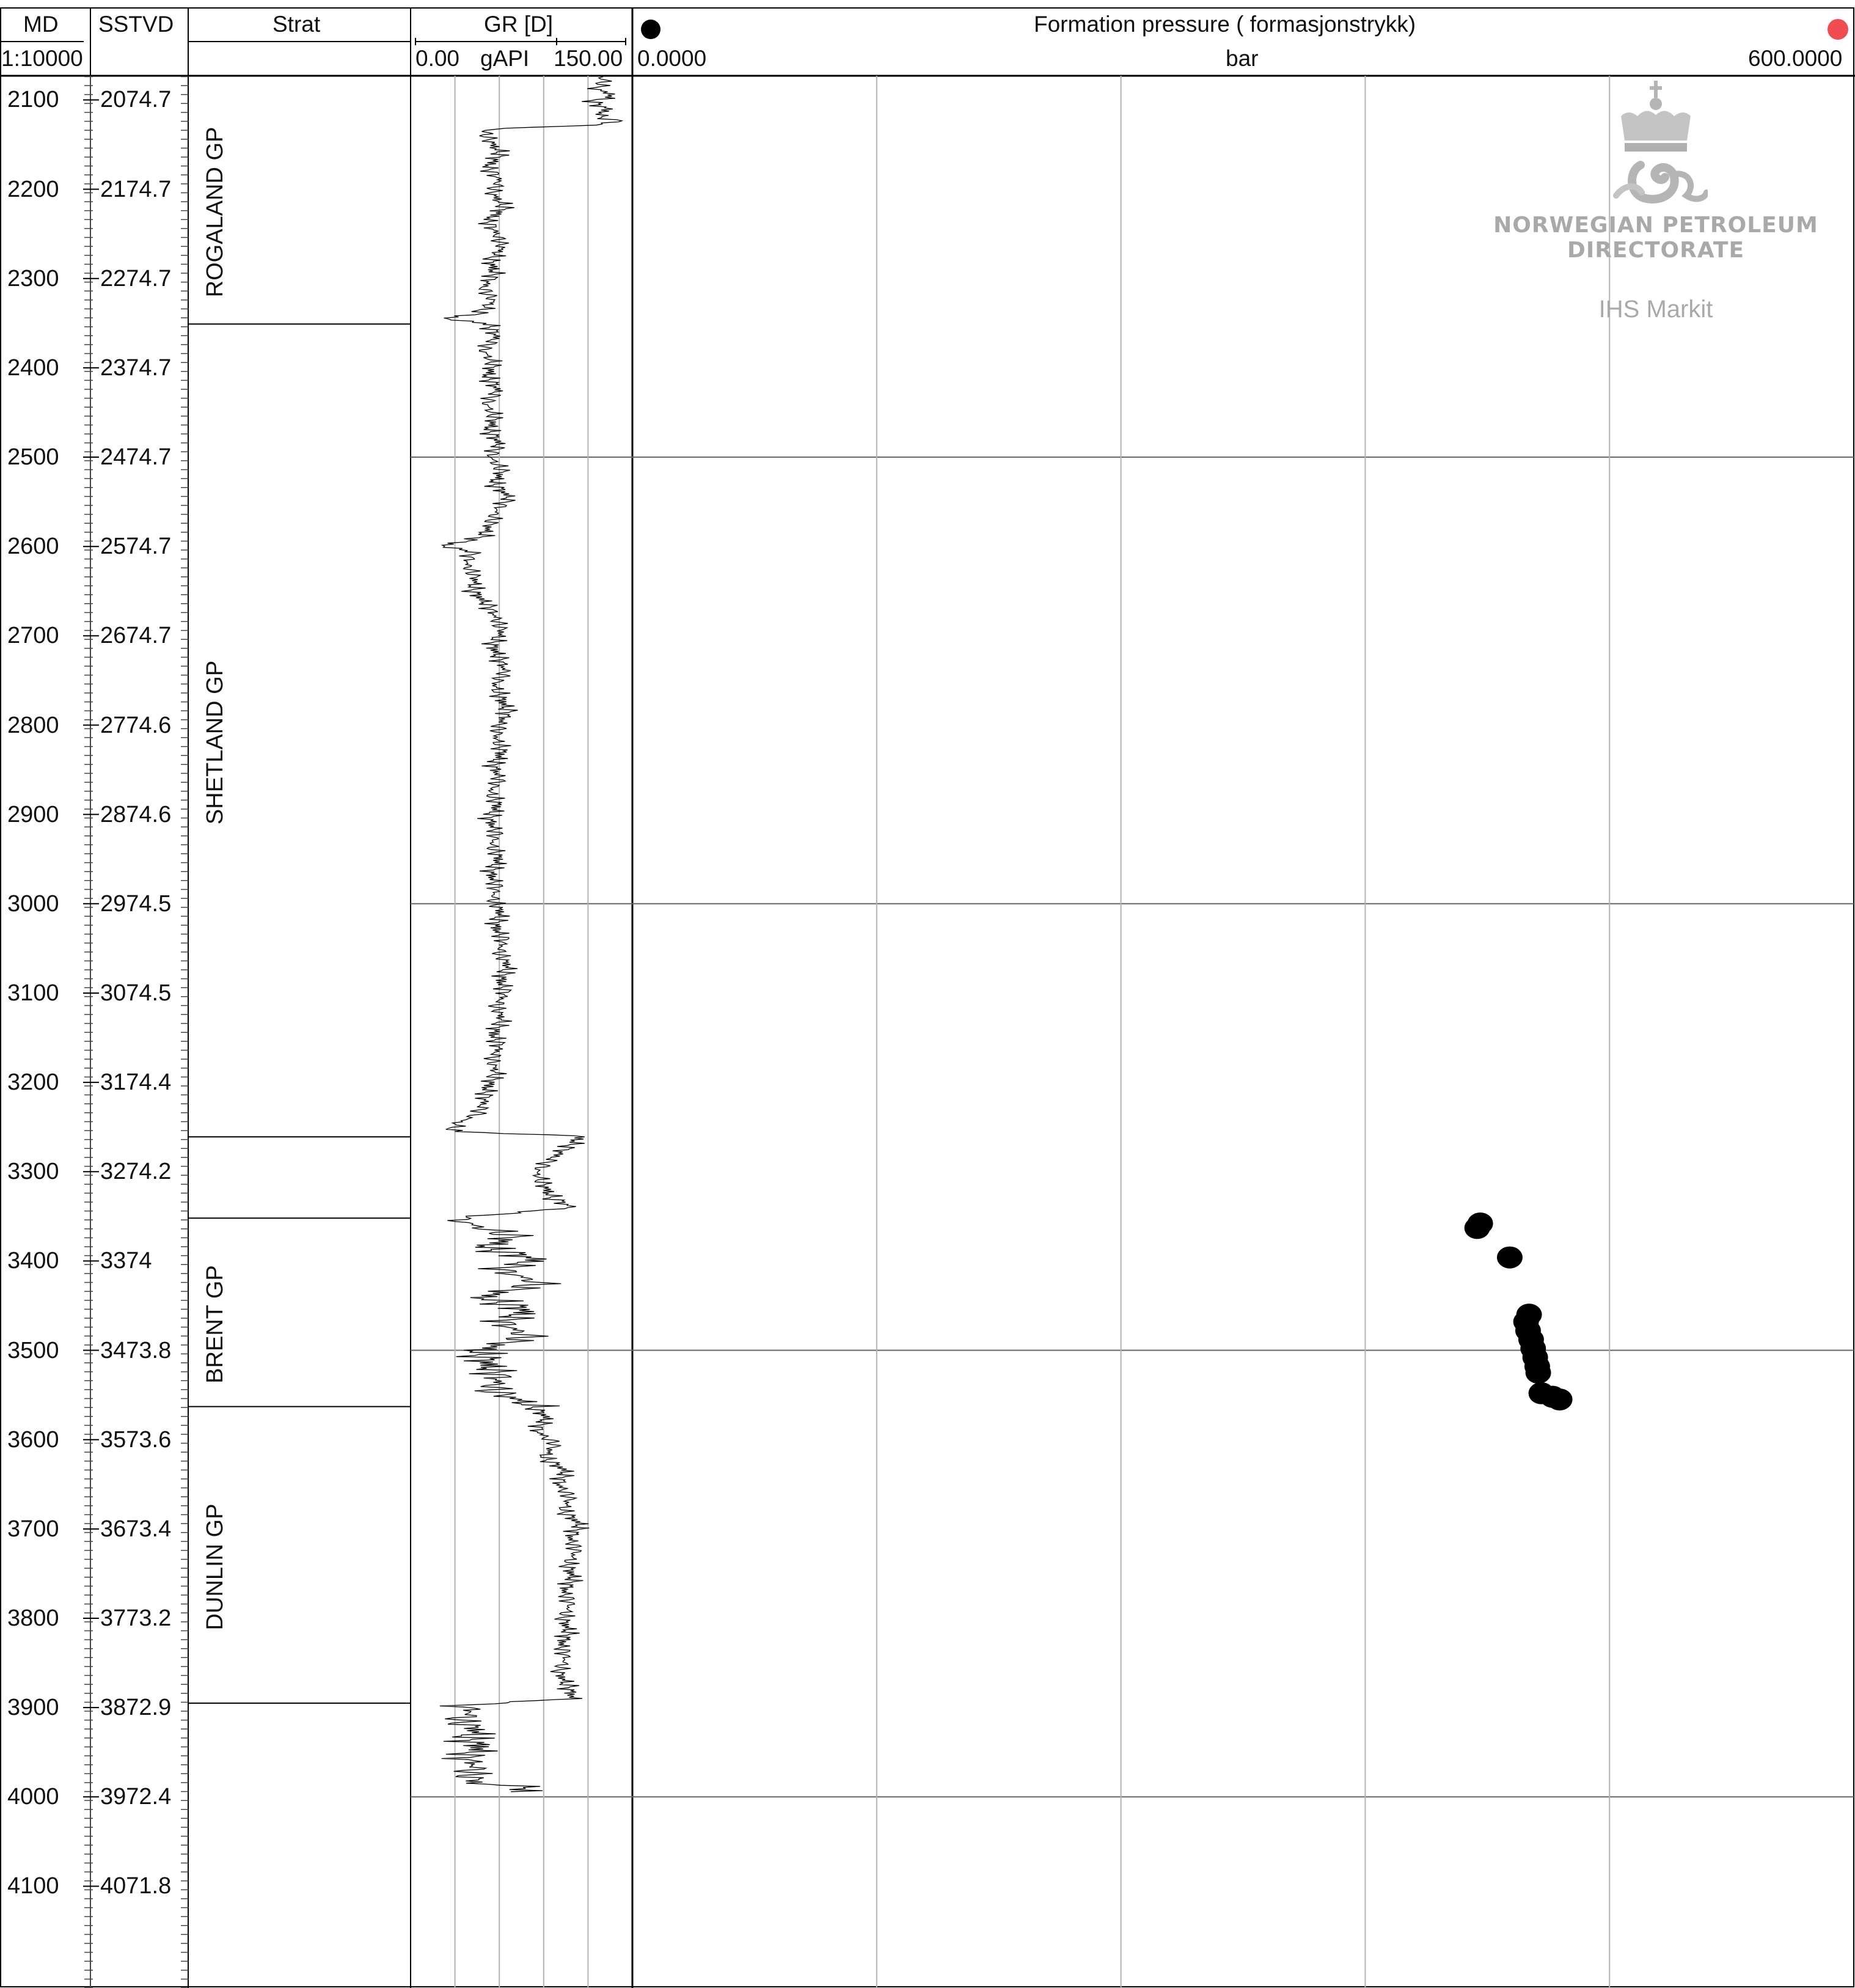 The image size is (1855, 1988). I want to click on md-depth-label: 3400, so click(33, 1261).